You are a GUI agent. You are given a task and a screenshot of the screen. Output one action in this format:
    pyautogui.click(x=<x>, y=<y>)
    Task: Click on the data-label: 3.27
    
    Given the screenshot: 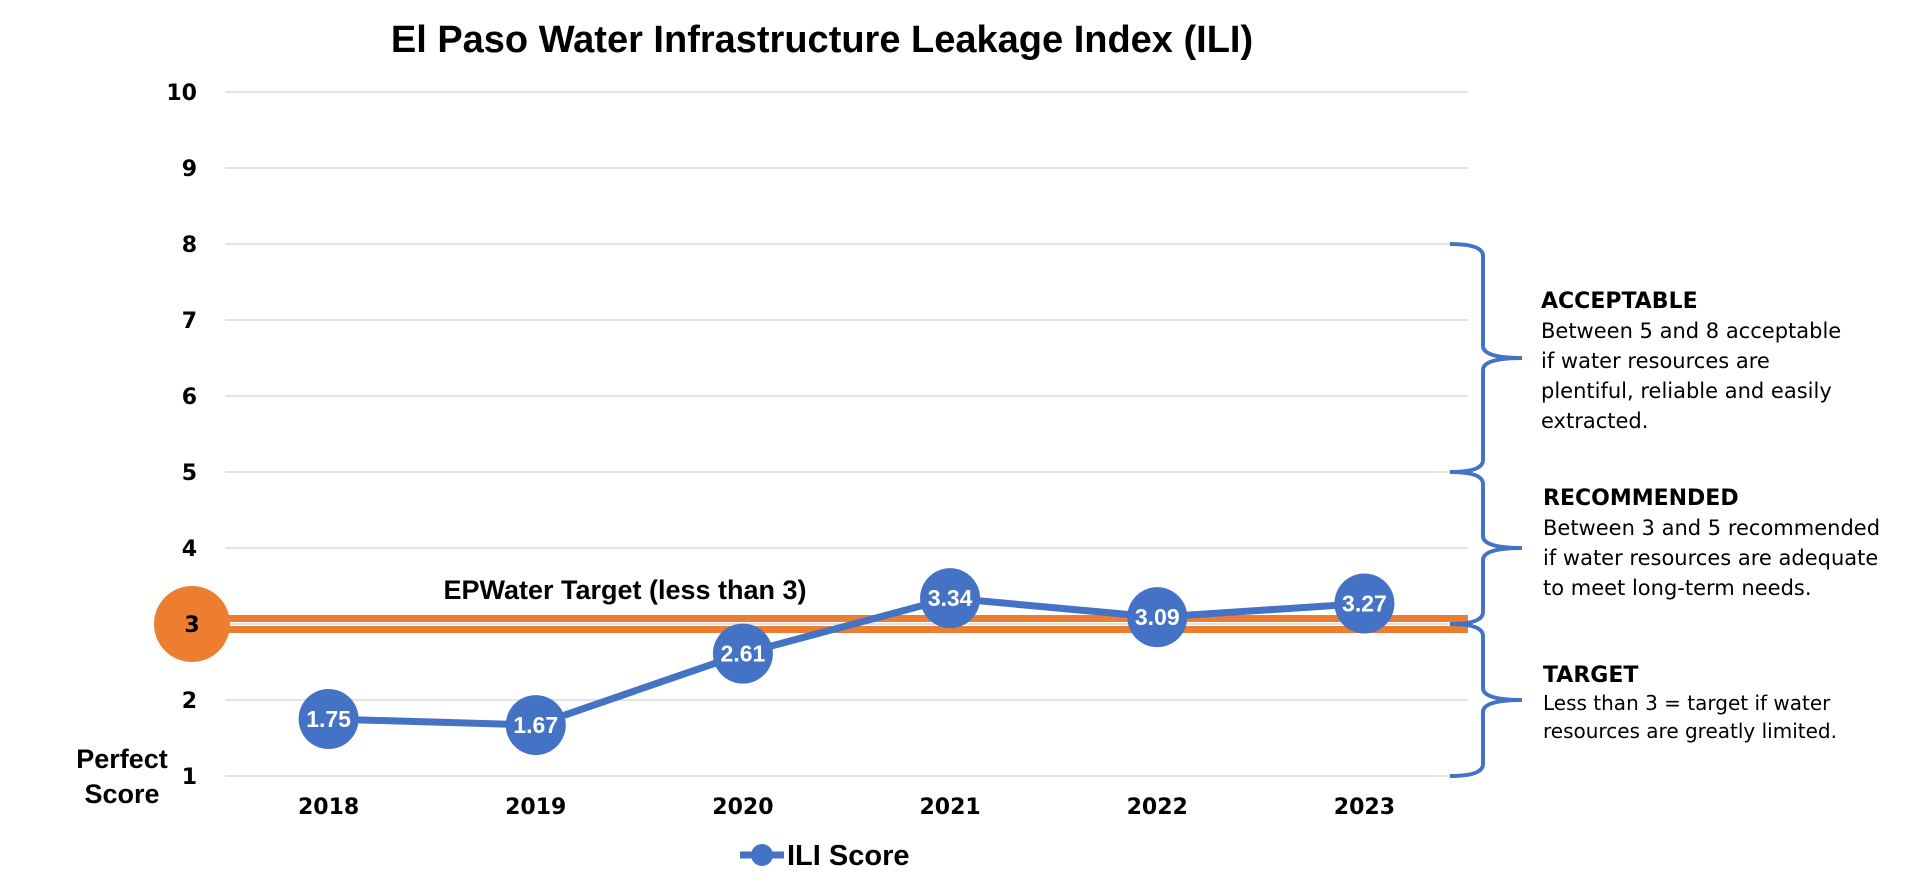 What is the action you would take?
    pyautogui.click(x=1364, y=603)
    